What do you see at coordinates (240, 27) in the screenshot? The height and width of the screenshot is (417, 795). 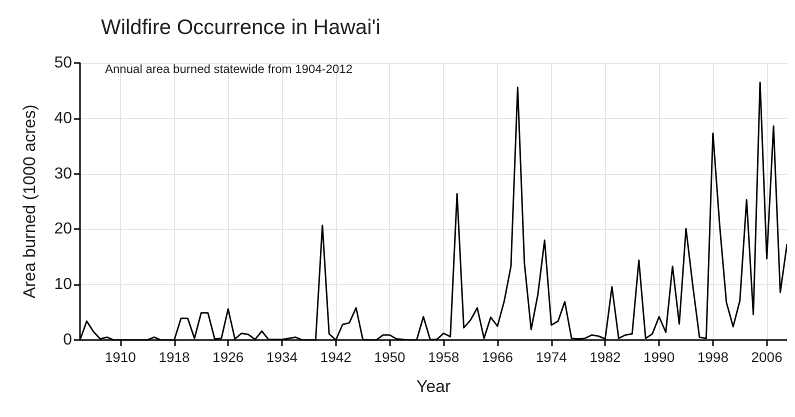 I see `chart-title: Wildfire Occurrence in Hawai'i` at bounding box center [240, 27].